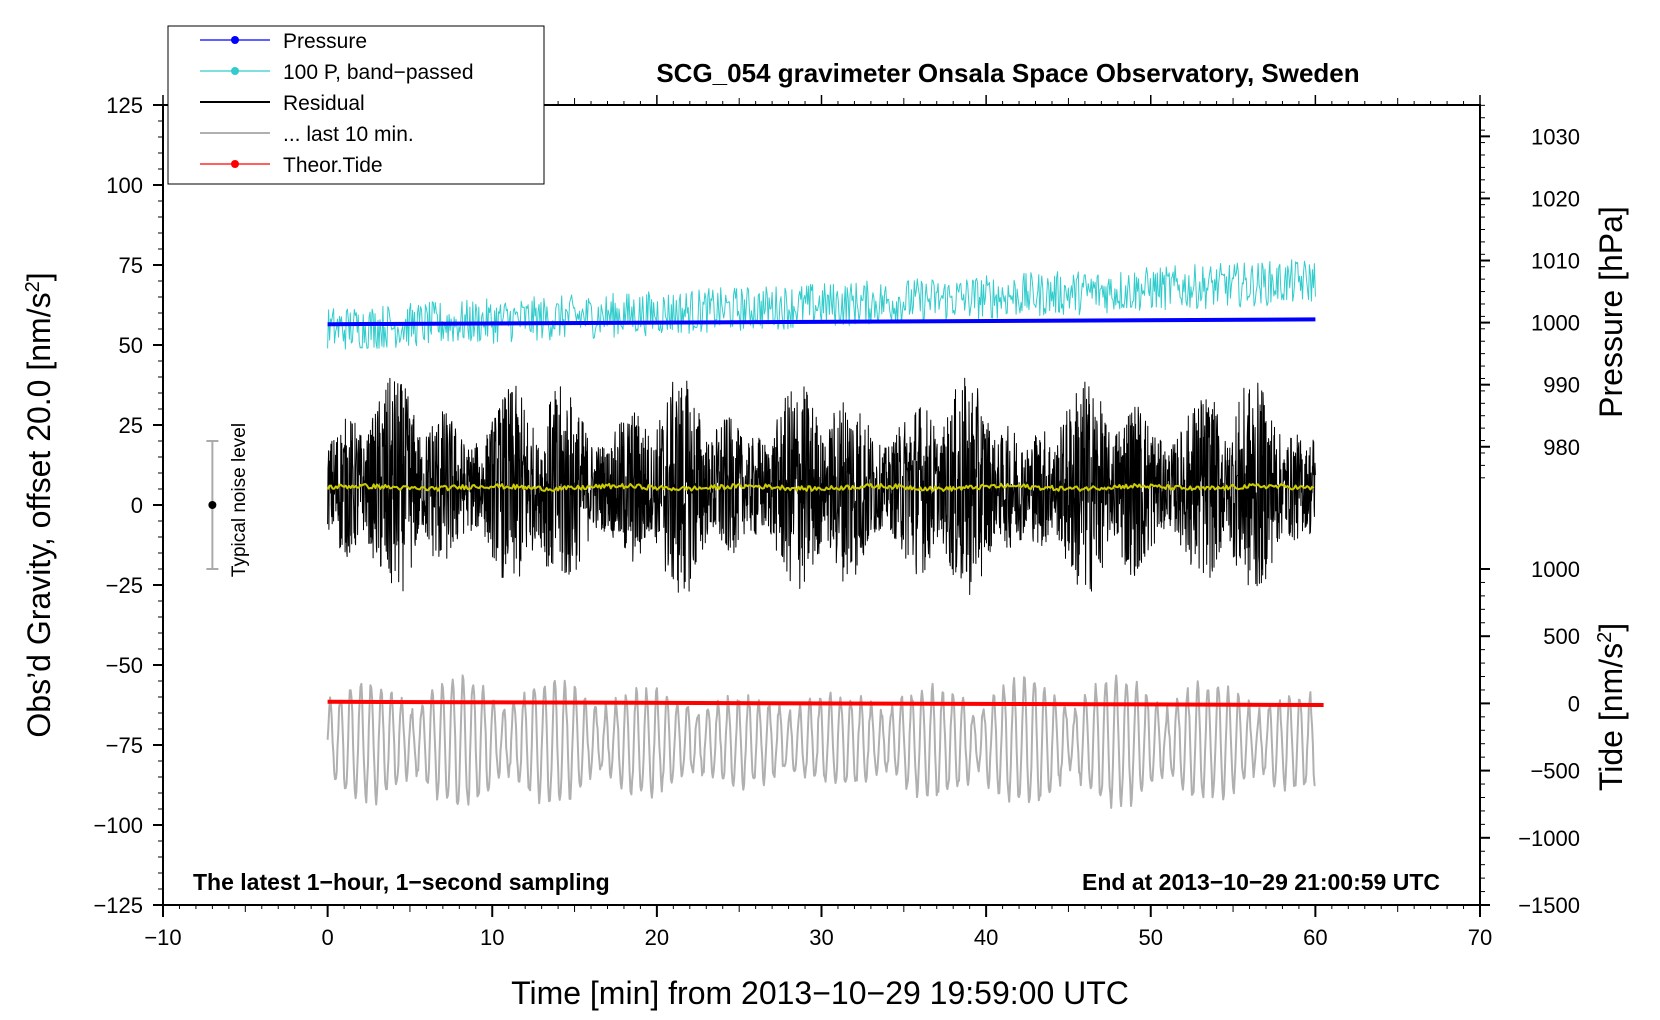 The width and height of the screenshot is (1660, 1020). Describe the element at coordinates (137, 505) in the screenshot. I see `y-tick-label: 0` at that location.